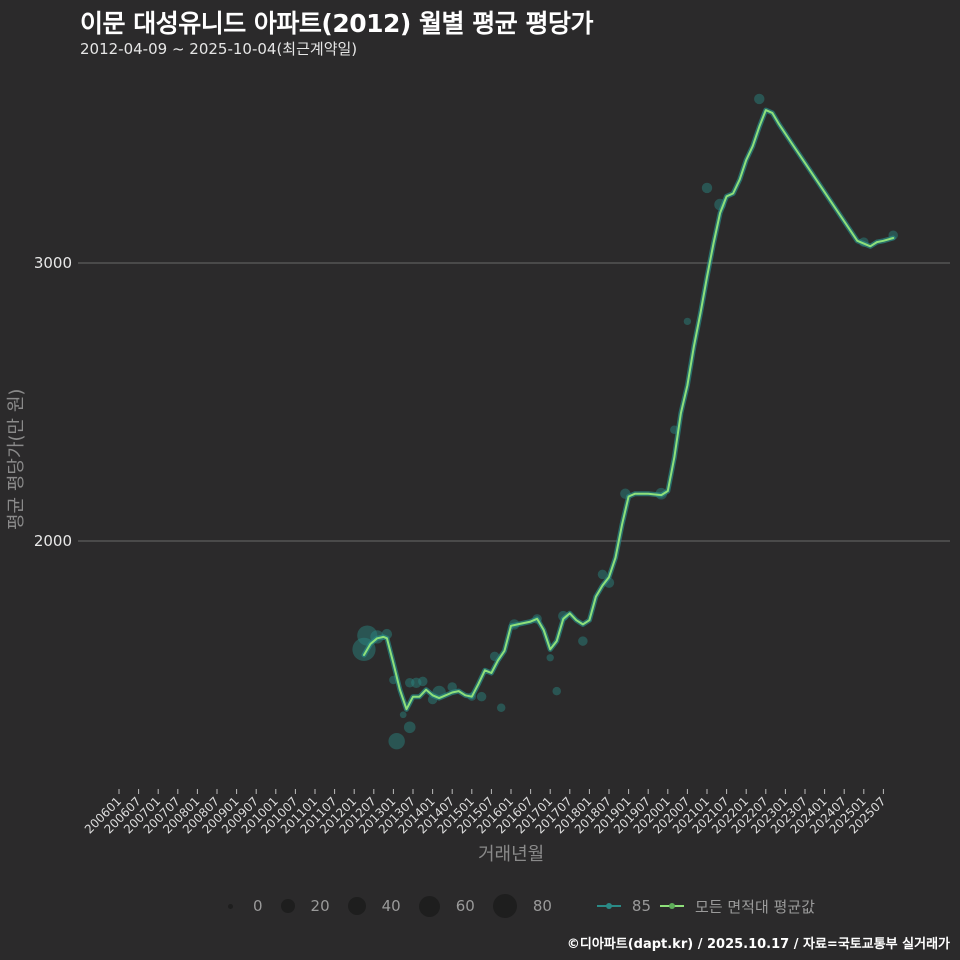  I want to click on legend-size-20: 20, so click(305, 906).